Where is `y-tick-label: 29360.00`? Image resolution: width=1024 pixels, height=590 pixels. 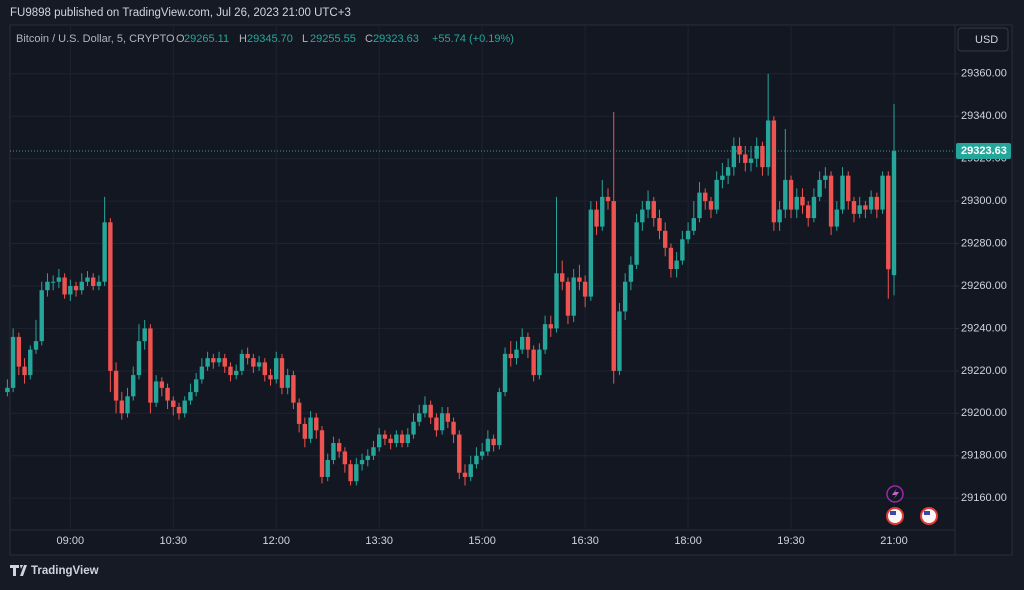
y-tick-label: 29360.00 is located at coordinates (984, 74).